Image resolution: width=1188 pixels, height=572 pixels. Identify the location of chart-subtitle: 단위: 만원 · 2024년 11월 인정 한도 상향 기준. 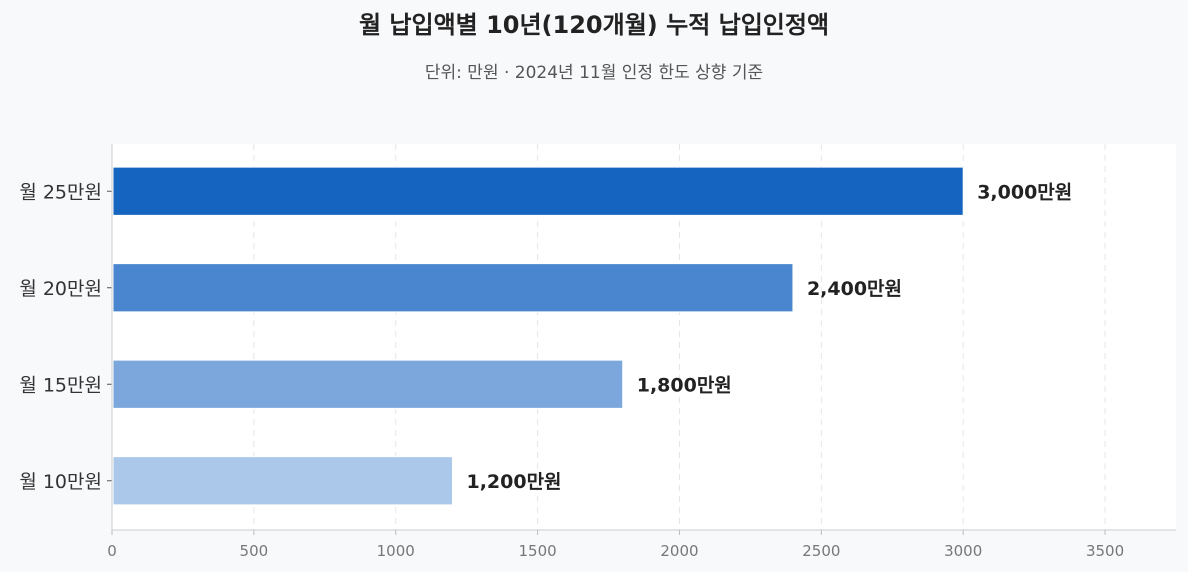
(594, 73).